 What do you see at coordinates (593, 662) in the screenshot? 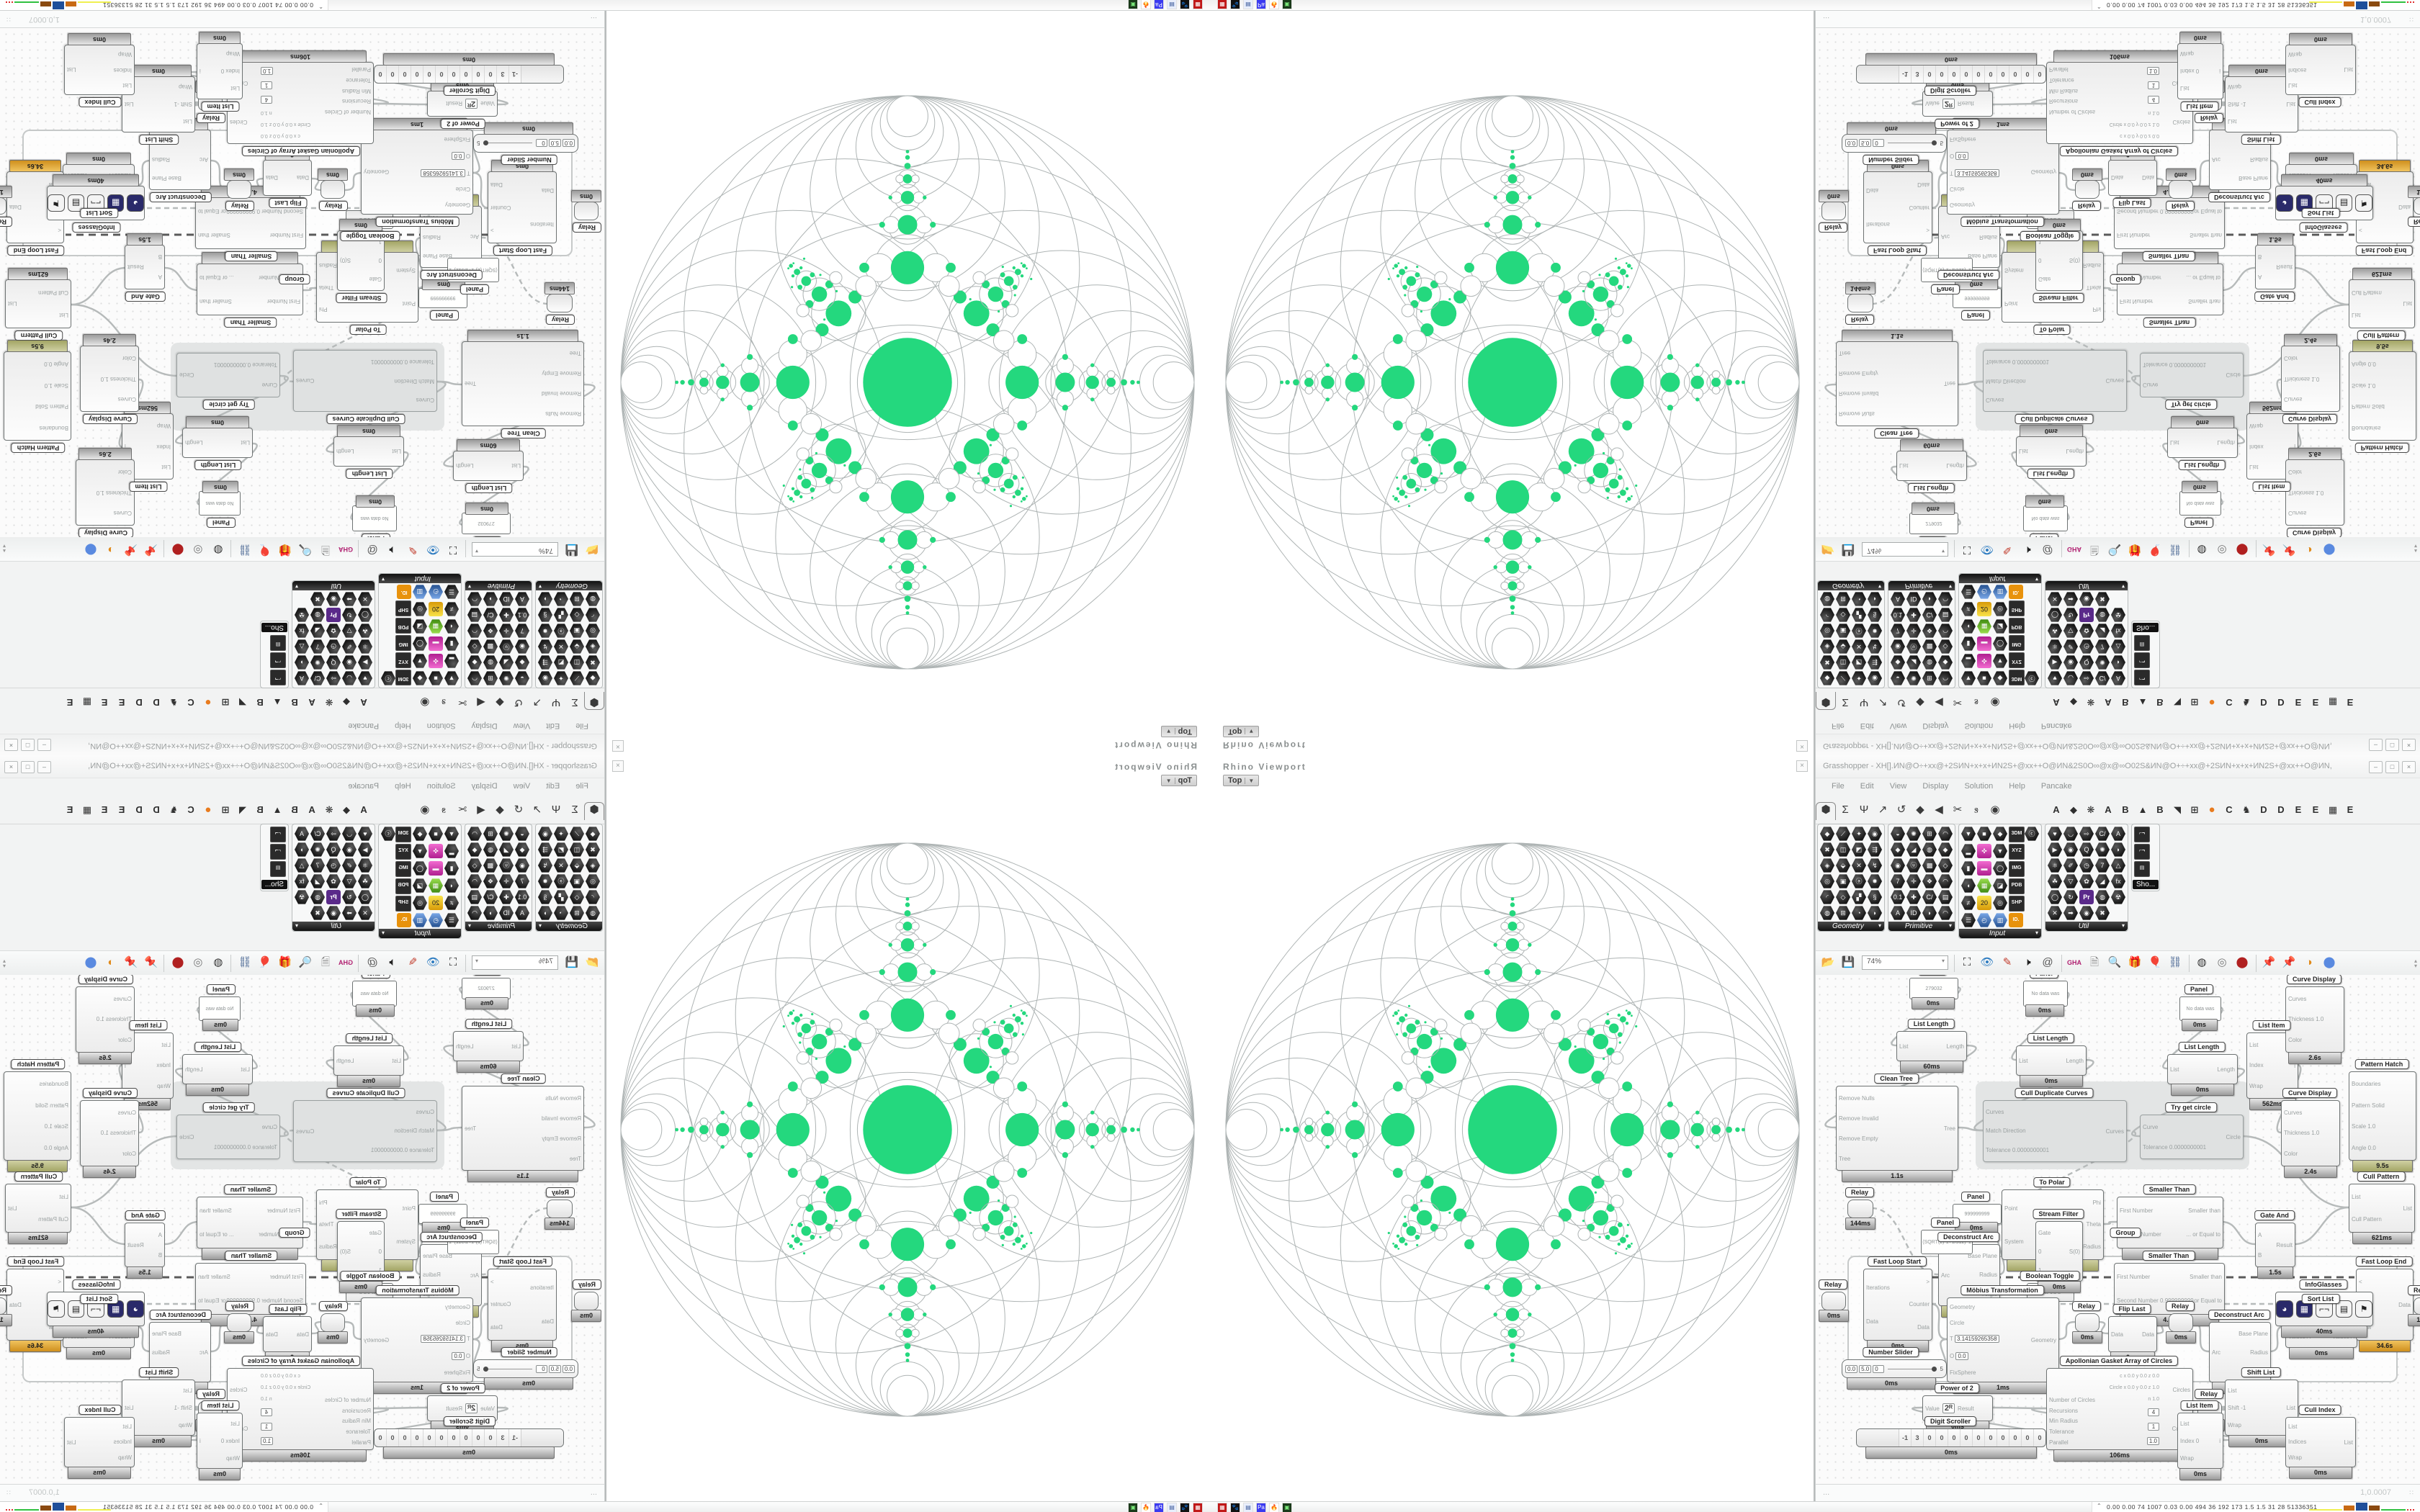
I see `component-icon: ✖` at bounding box center [593, 662].